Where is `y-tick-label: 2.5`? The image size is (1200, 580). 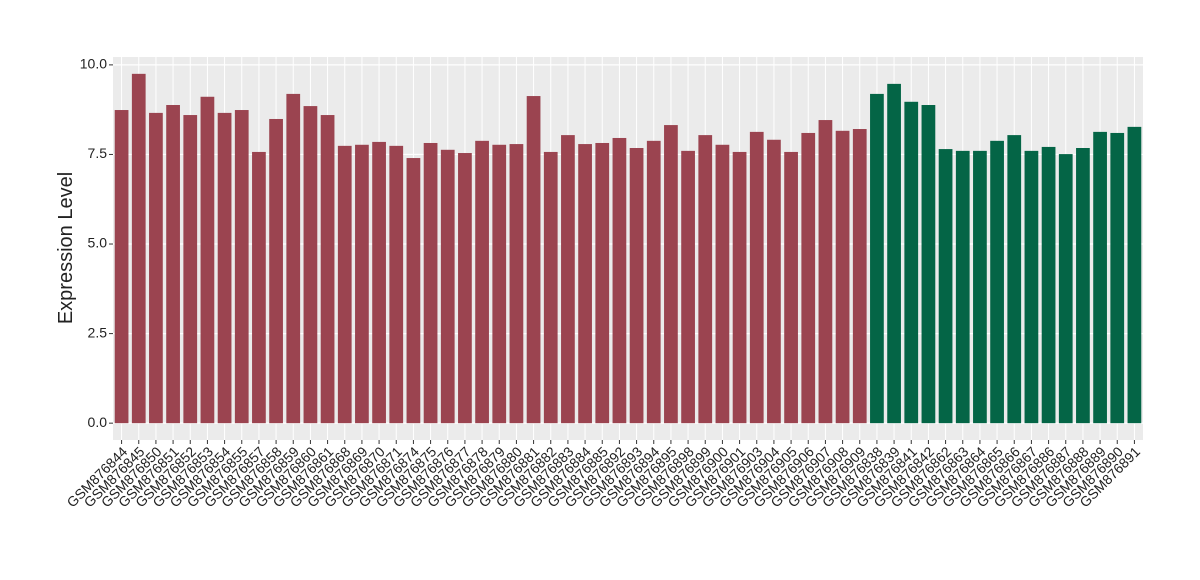 y-tick-label: 2.5 is located at coordinates (98, 332).